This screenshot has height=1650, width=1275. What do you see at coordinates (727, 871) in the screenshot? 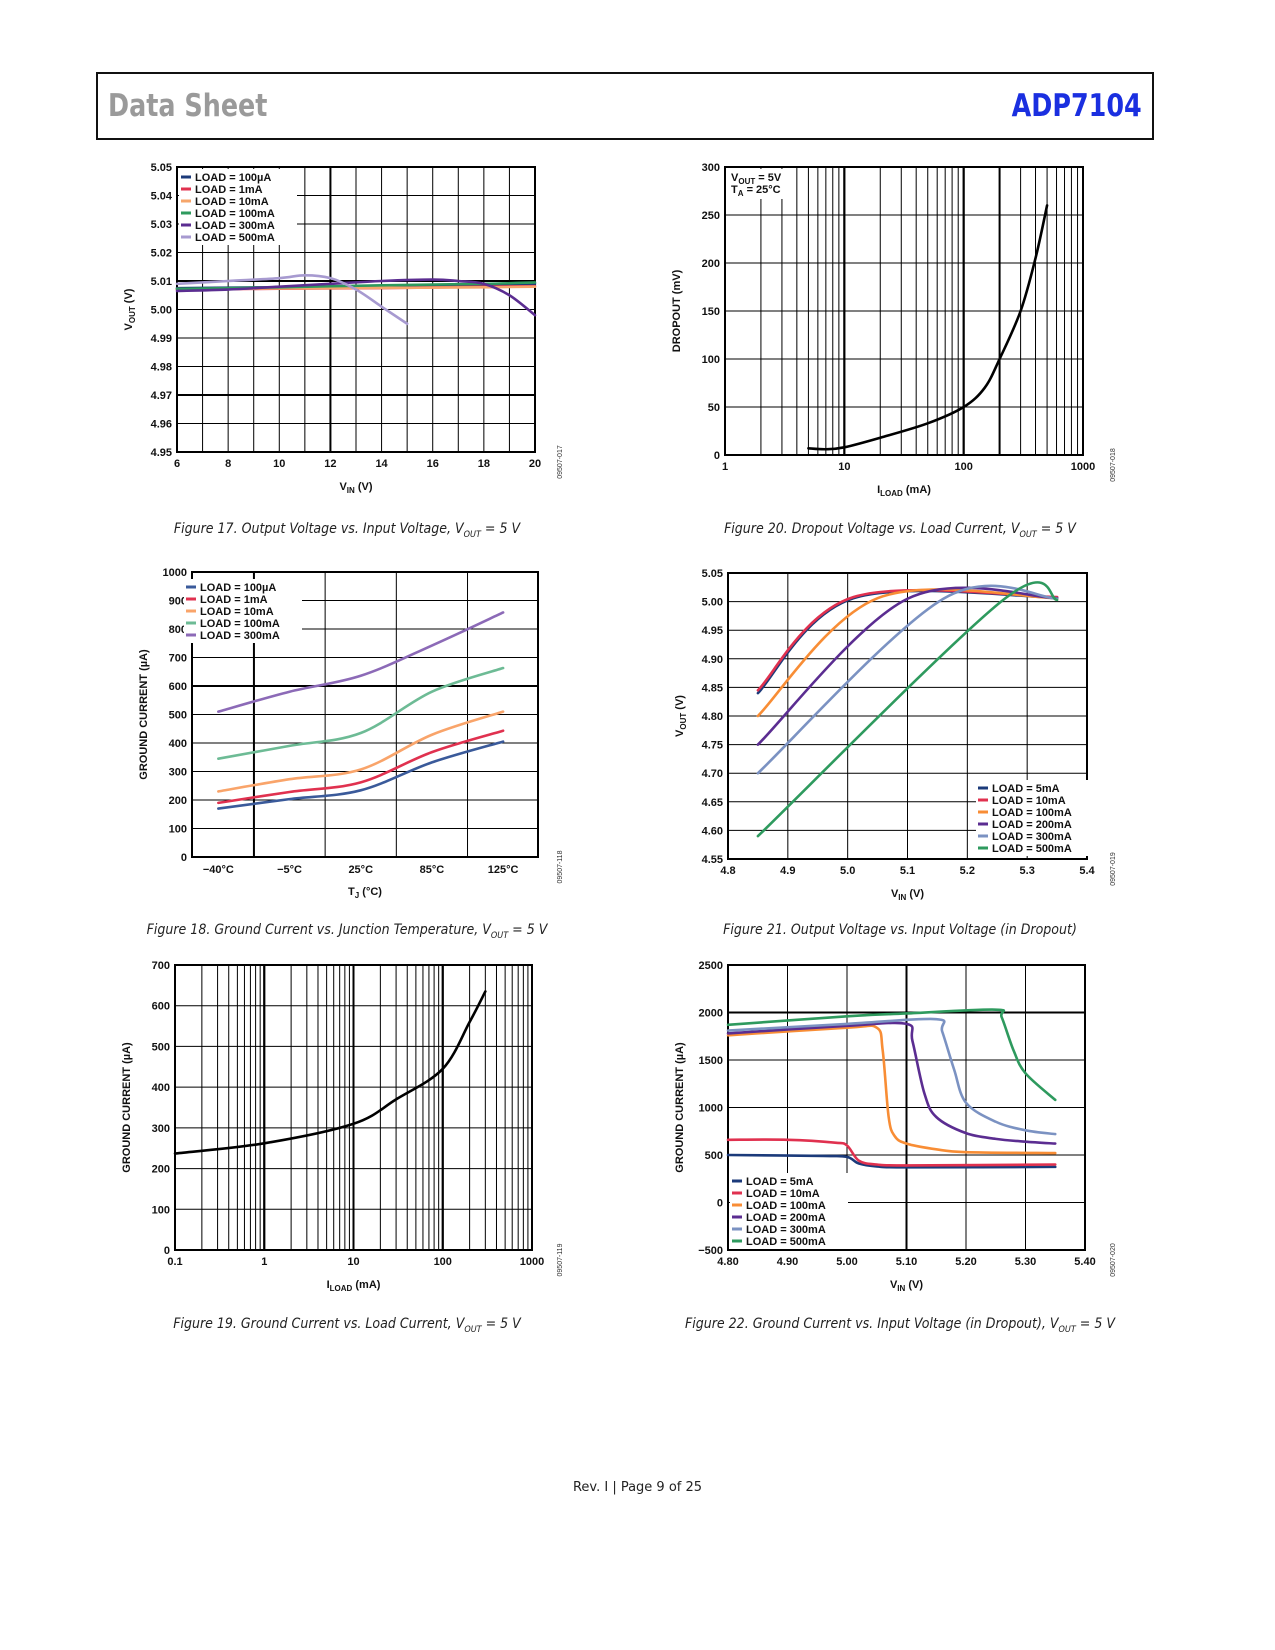
I see `x-tick-label: 4.8` at bounding box center [727, 871].